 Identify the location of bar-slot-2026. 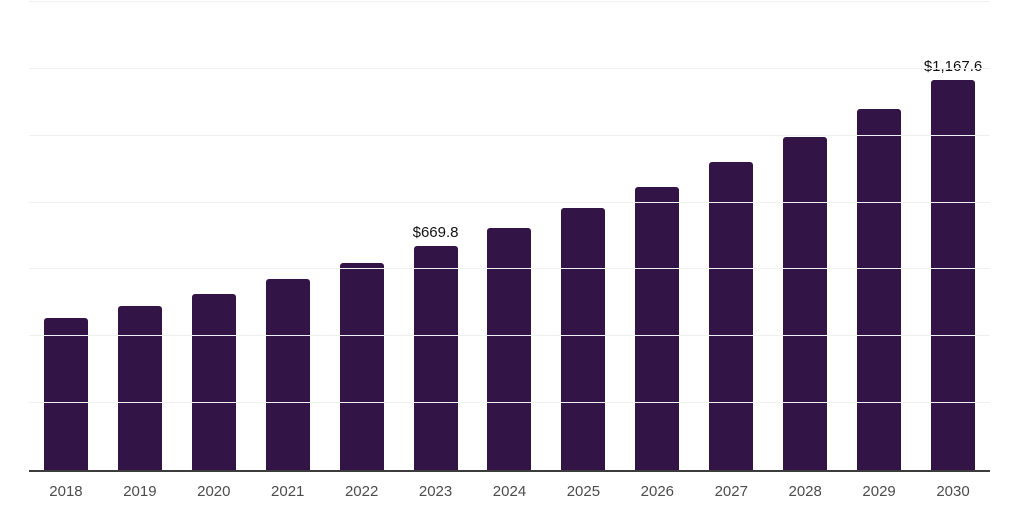
(657, 236).